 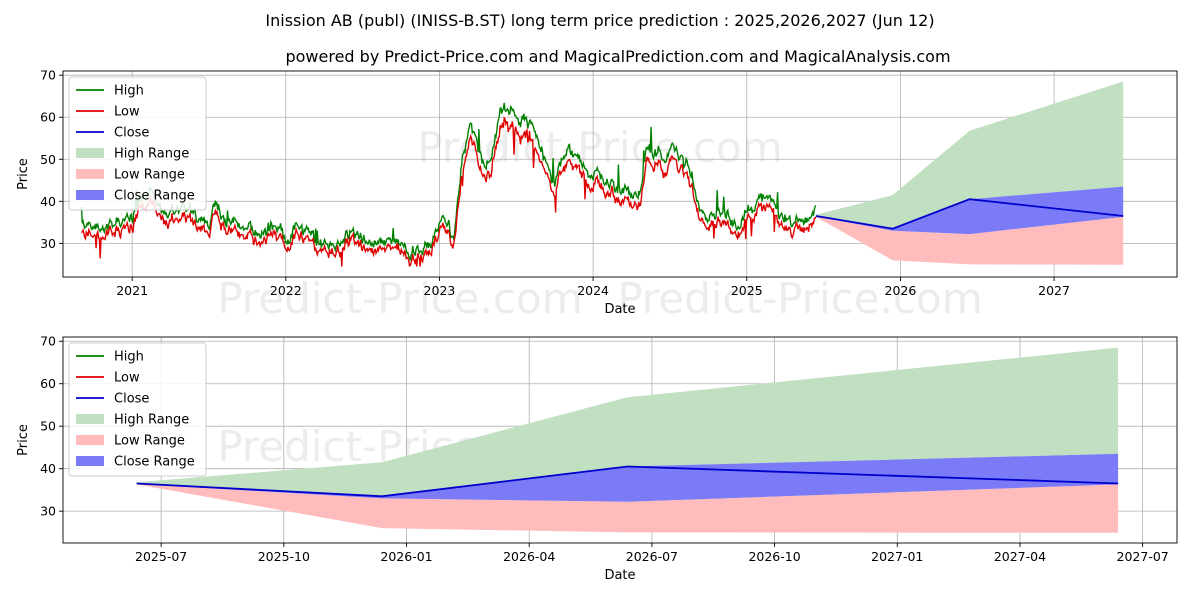 What do you see at coordinates (440, 290) in the screenshot?
I see `x-tick-label: 2023` at bounding box center [440, 290].